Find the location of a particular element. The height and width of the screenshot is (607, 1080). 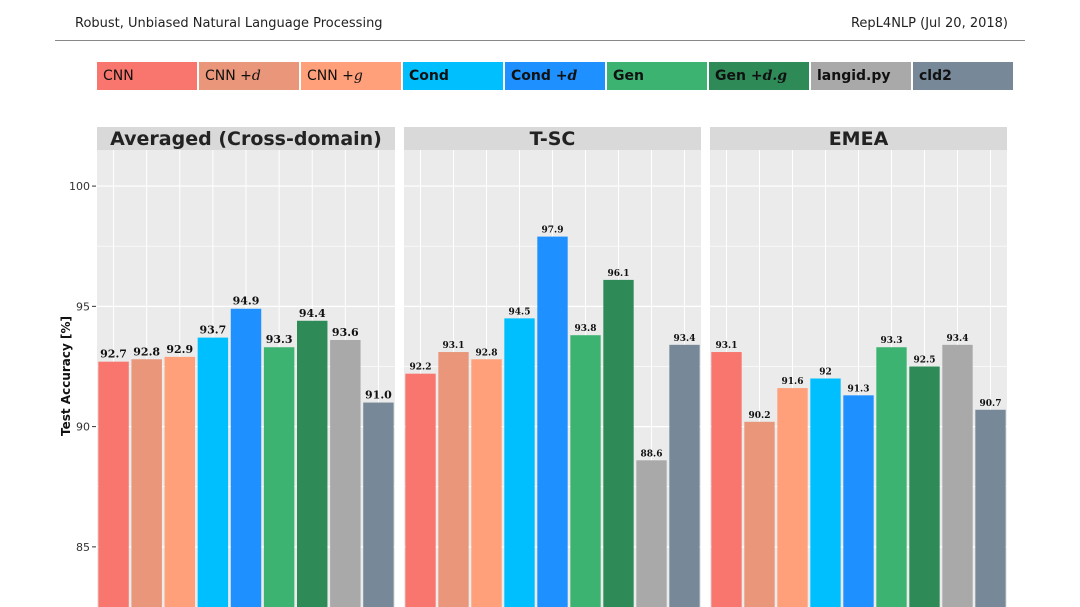

legend-item-1: CNN + d is located at coordinates (249, 76).